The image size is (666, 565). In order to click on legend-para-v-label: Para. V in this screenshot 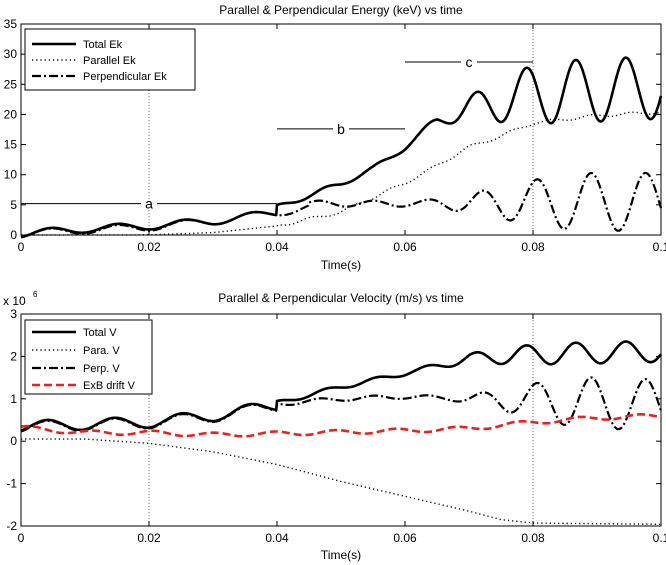, I will do `click(101, 351)`.